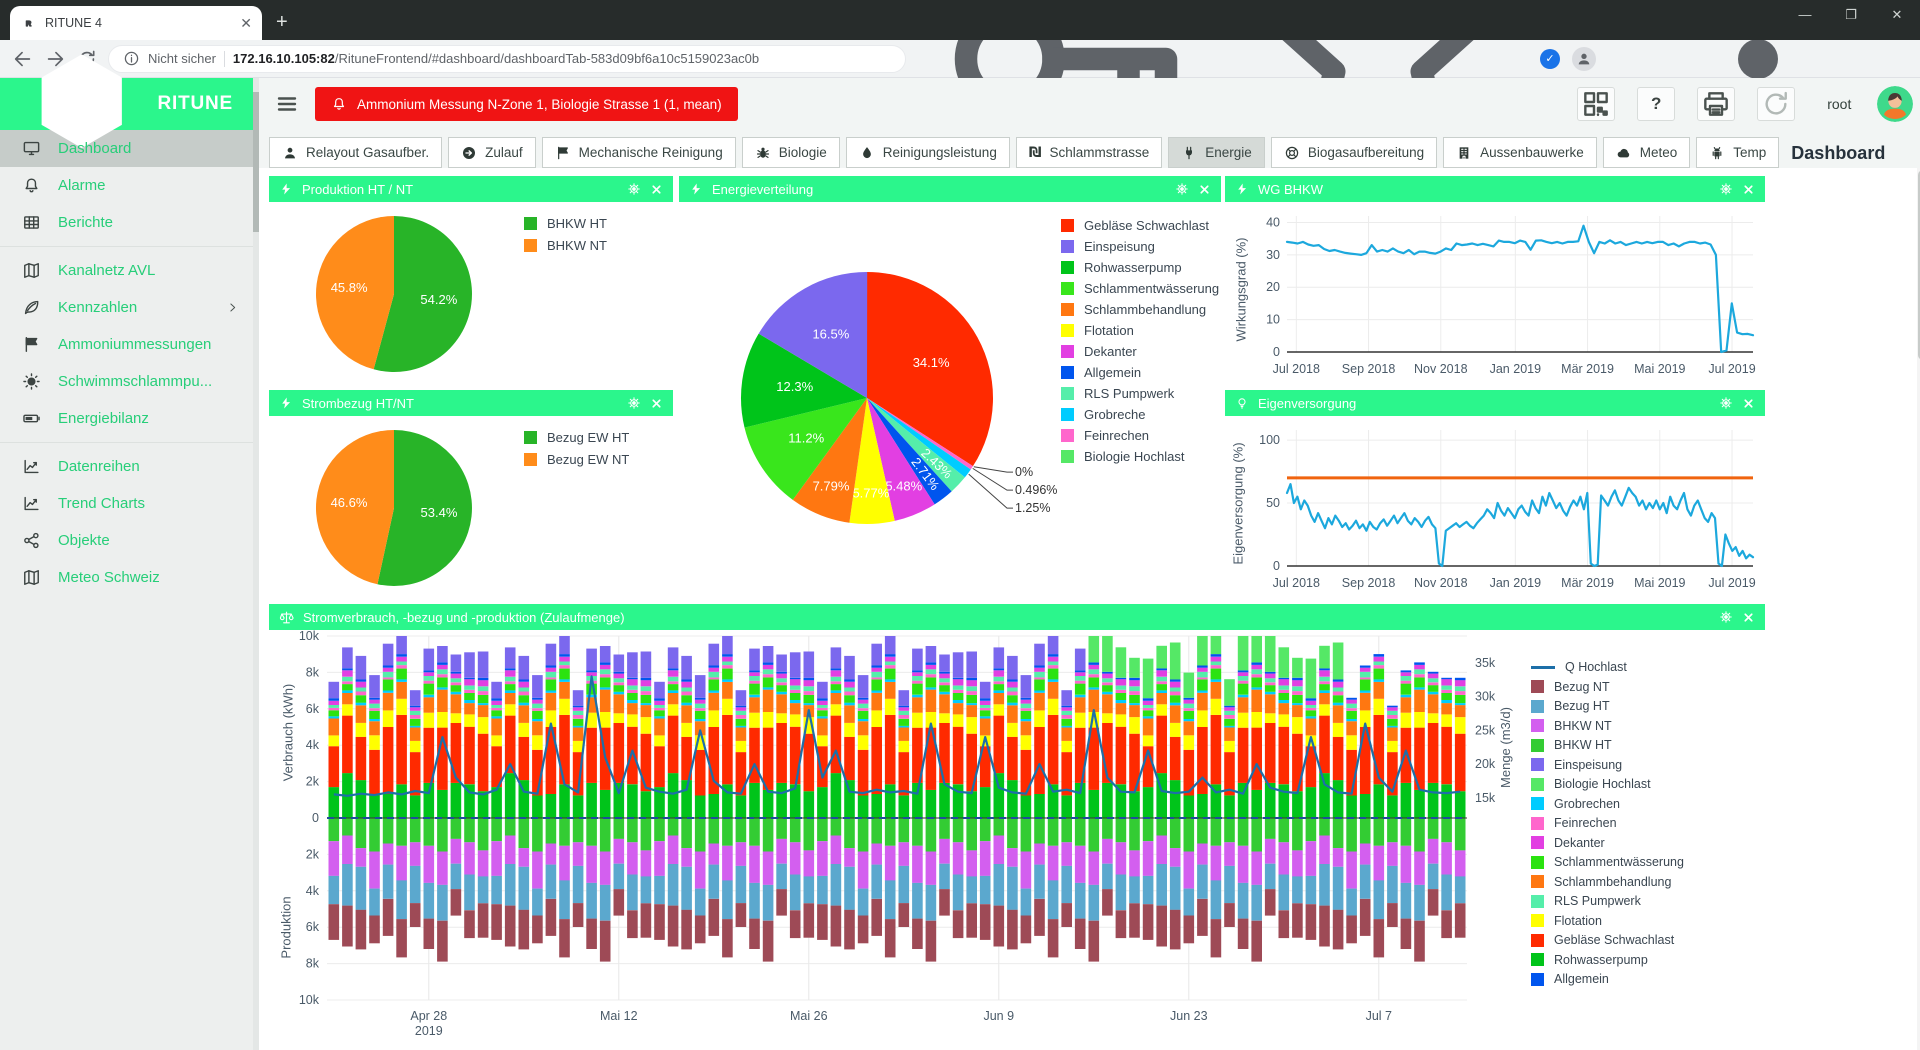  What do you see at coordinates (126, 185) in the screenshot?
I see `sidebar-item-alarme: Alarme` at bounding box center [126, 185].